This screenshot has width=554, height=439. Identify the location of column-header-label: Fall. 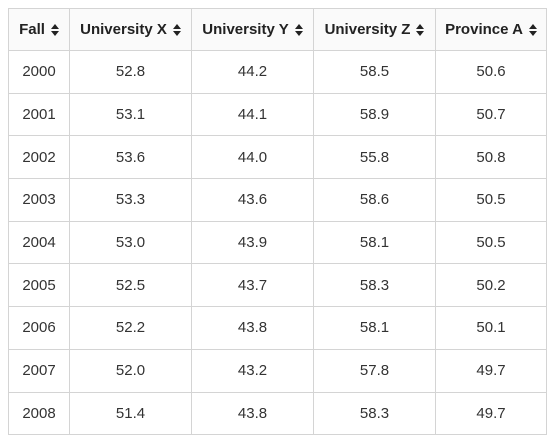
(32, 29).